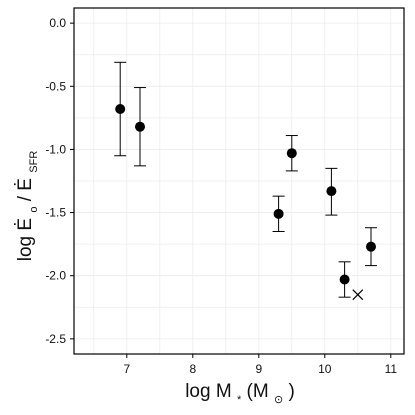  Describe the element at coordinates (192, 369) in the screenshot. I see `x-tick-label: 8` at that location.